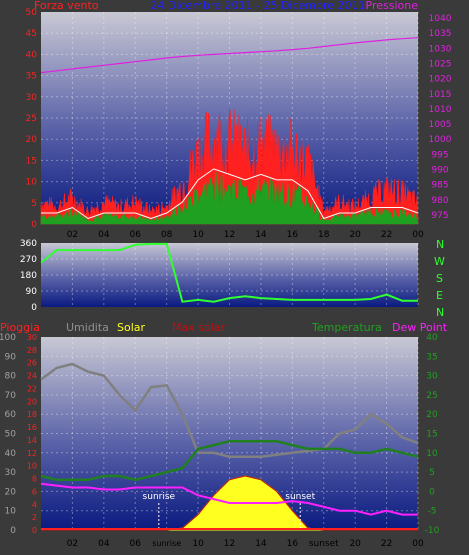 The image size is (469, 555). What do you see at coordinates (440, 64) in the screenshot?
I see `pressure-y-tick-label: 1025` at bounding box center [440, 64].